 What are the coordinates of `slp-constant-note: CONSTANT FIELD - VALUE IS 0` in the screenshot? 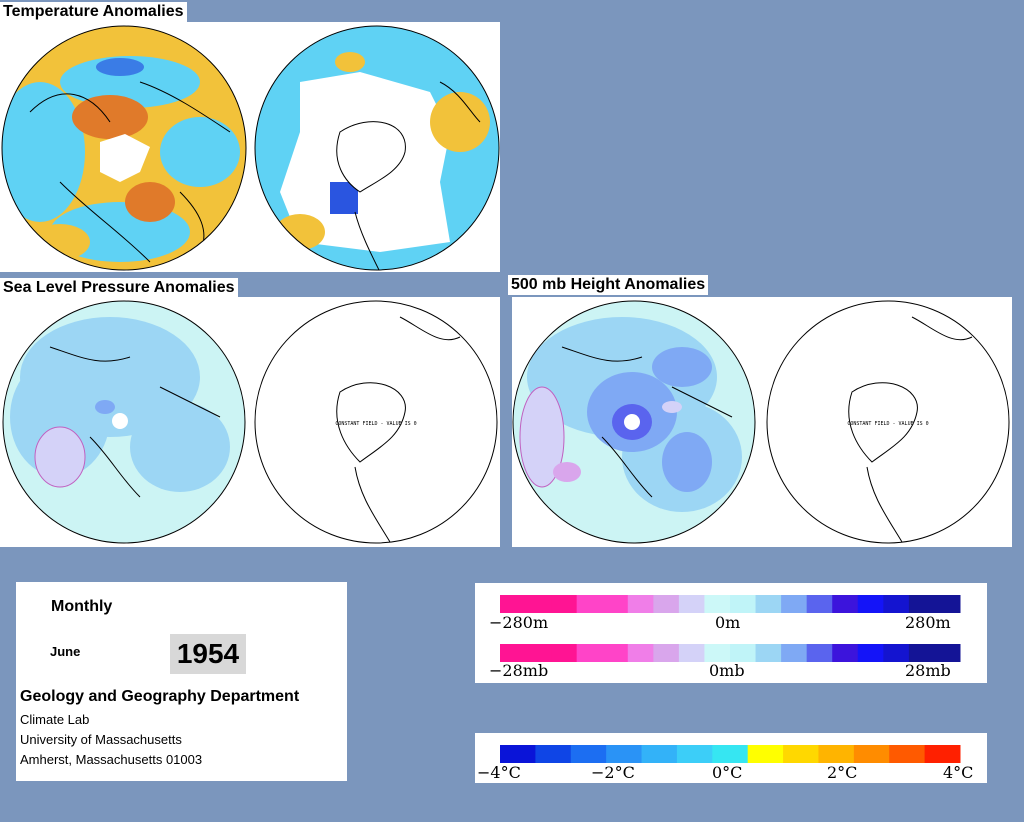 It's located at (375, 424).